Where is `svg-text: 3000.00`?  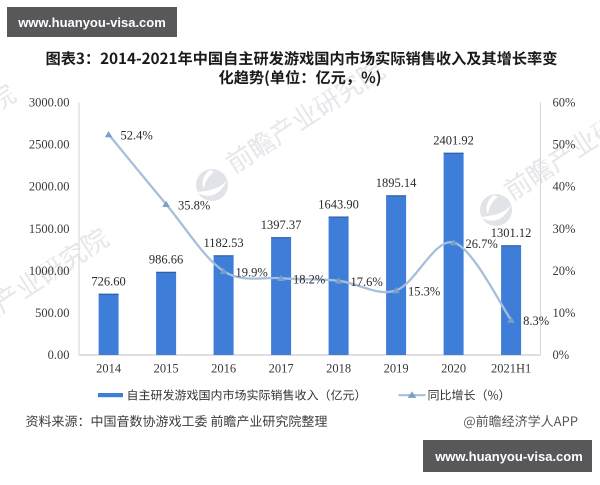
svg-text: 3000.00 is located at coordinates (49, 103).